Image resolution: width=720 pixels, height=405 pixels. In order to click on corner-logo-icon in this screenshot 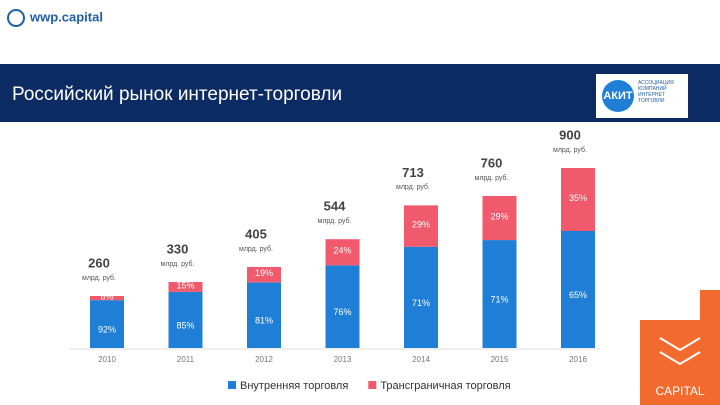, I will do `click(680, 351)`.